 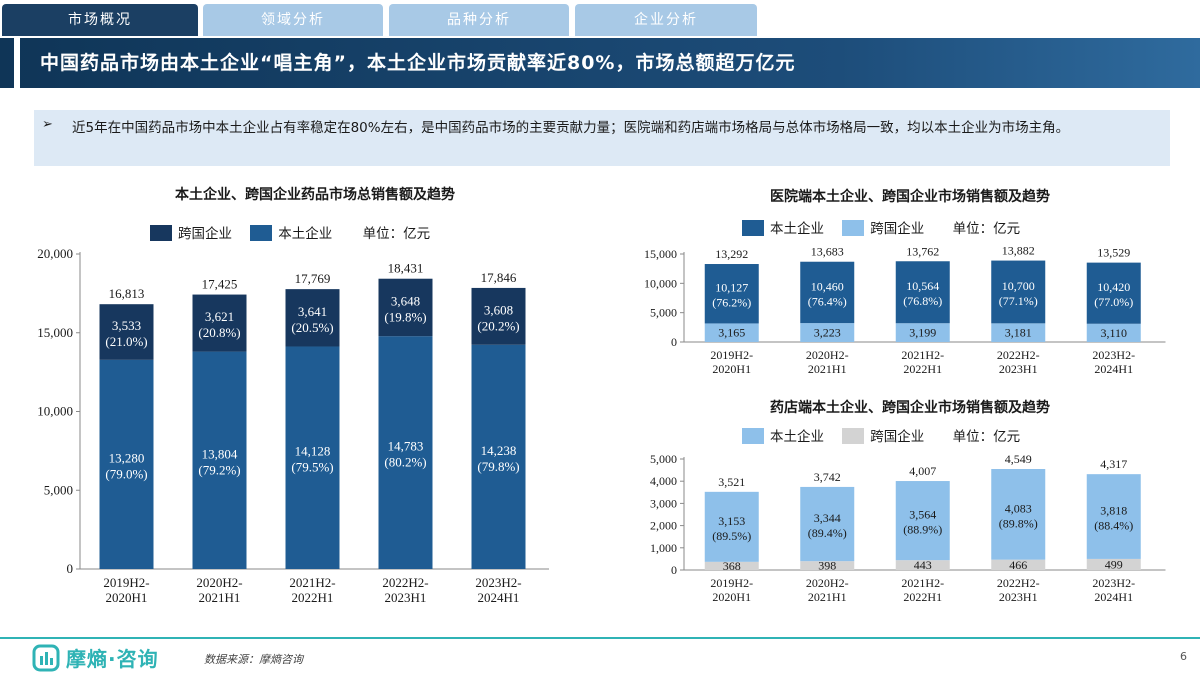 I want to click on page-number: 6, so click(x=1183, y=656).